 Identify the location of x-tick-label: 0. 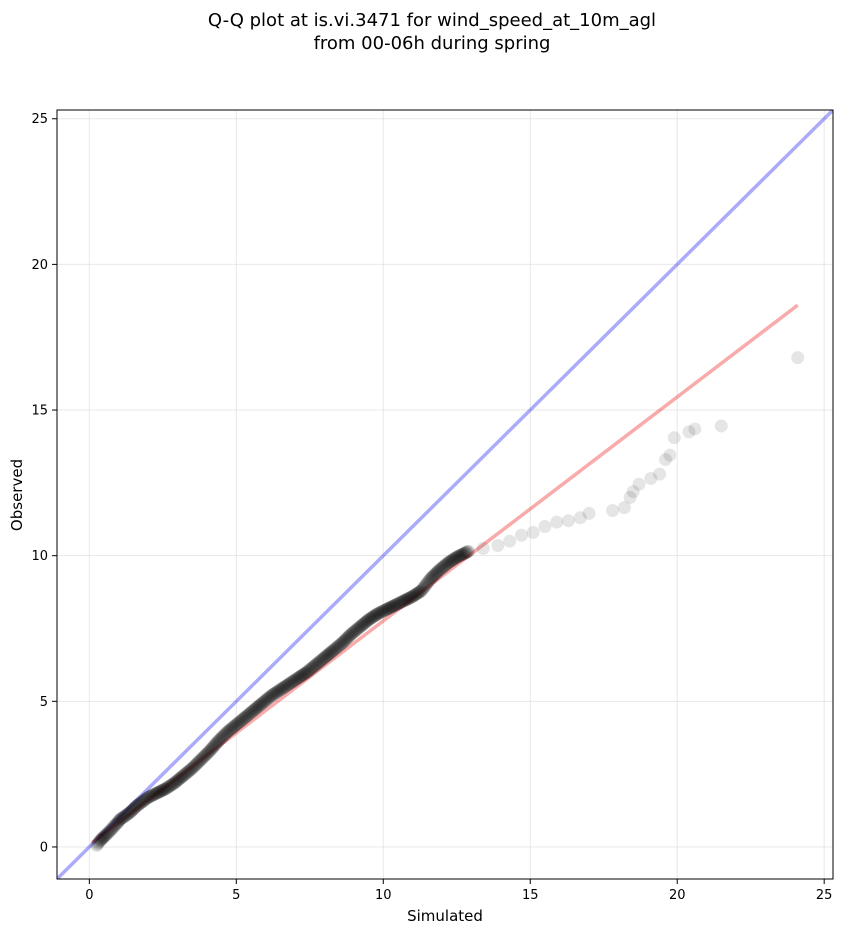
(89, 895).